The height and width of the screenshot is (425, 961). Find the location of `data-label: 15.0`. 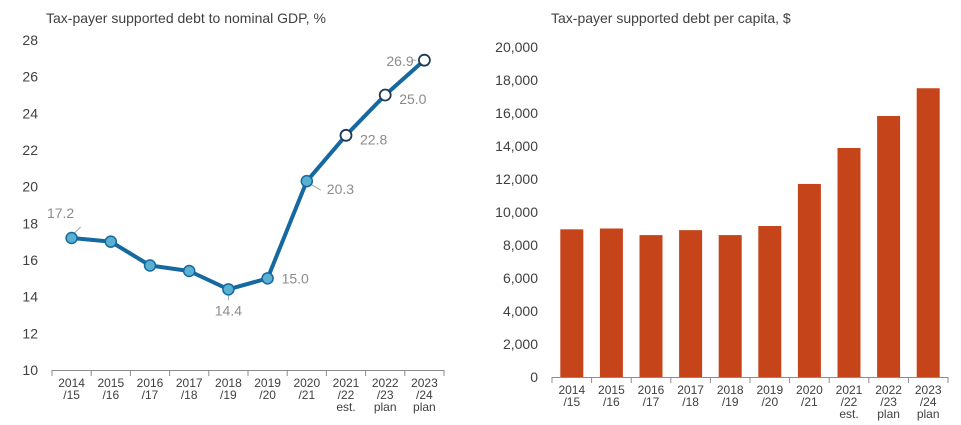

data-label: 15.0 is located at coordinates (295, 278).